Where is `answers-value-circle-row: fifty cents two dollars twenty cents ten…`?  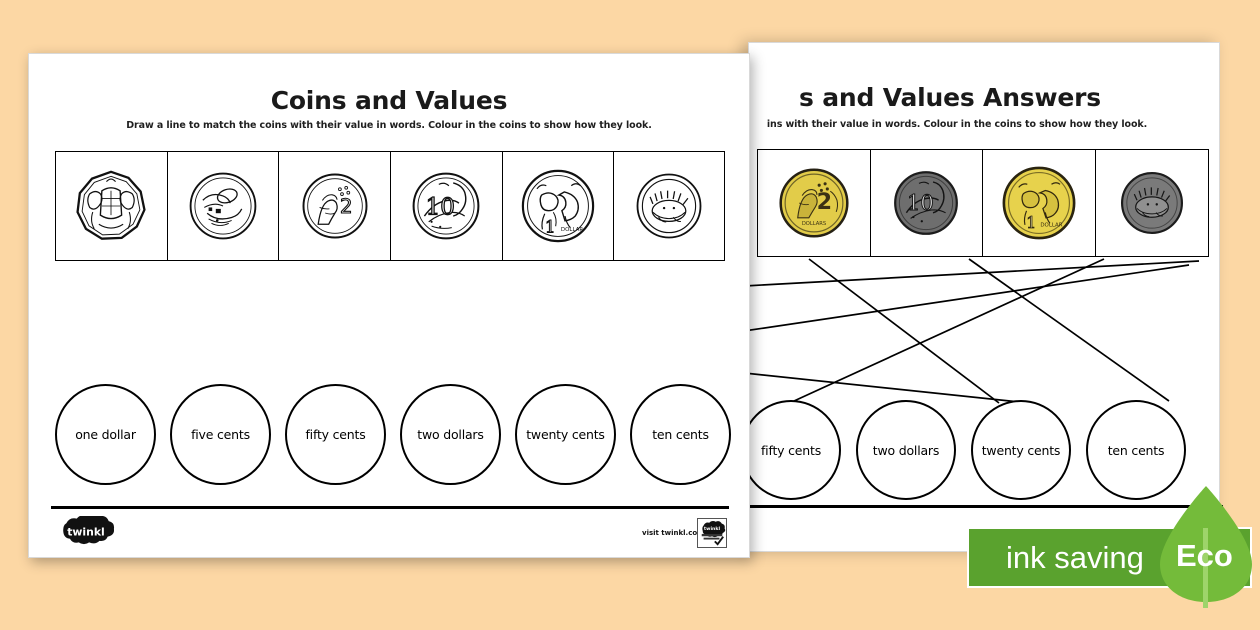 answers-value-circle-row: fifty cents two dollars twenty cents ten… is located at coordinates (963, 450).